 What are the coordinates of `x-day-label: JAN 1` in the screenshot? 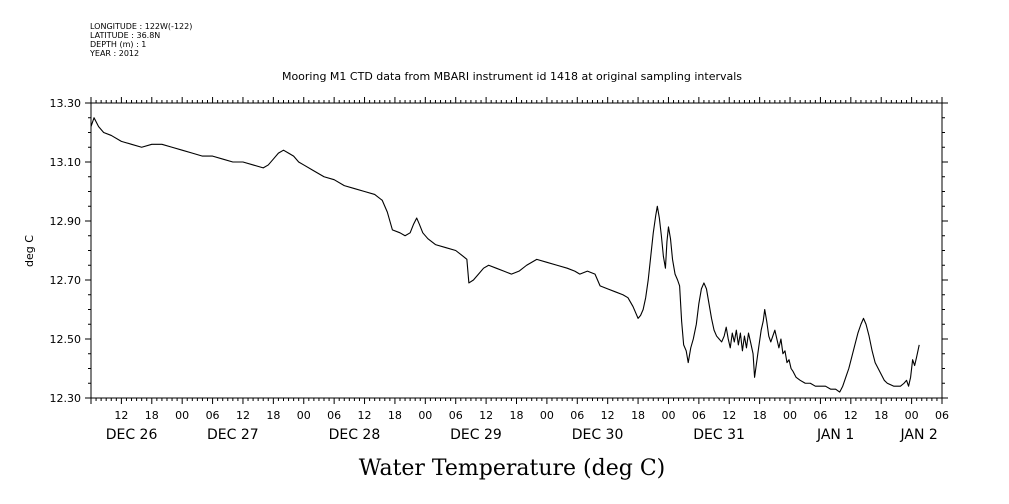 It's located at (835, 435).